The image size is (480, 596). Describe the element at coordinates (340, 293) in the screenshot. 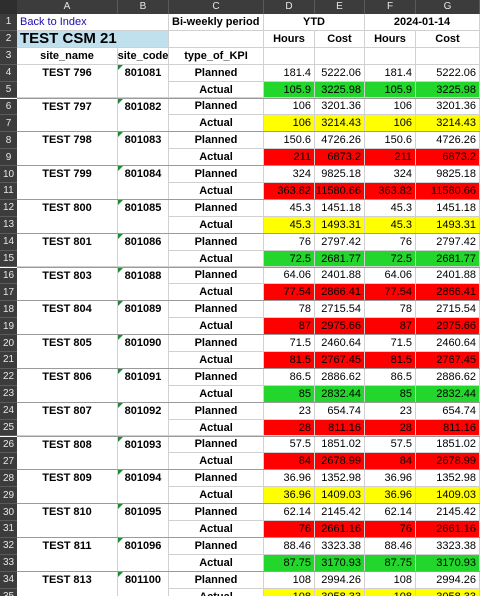

I see `ytd-cost-actual: 2866.41` at that location.